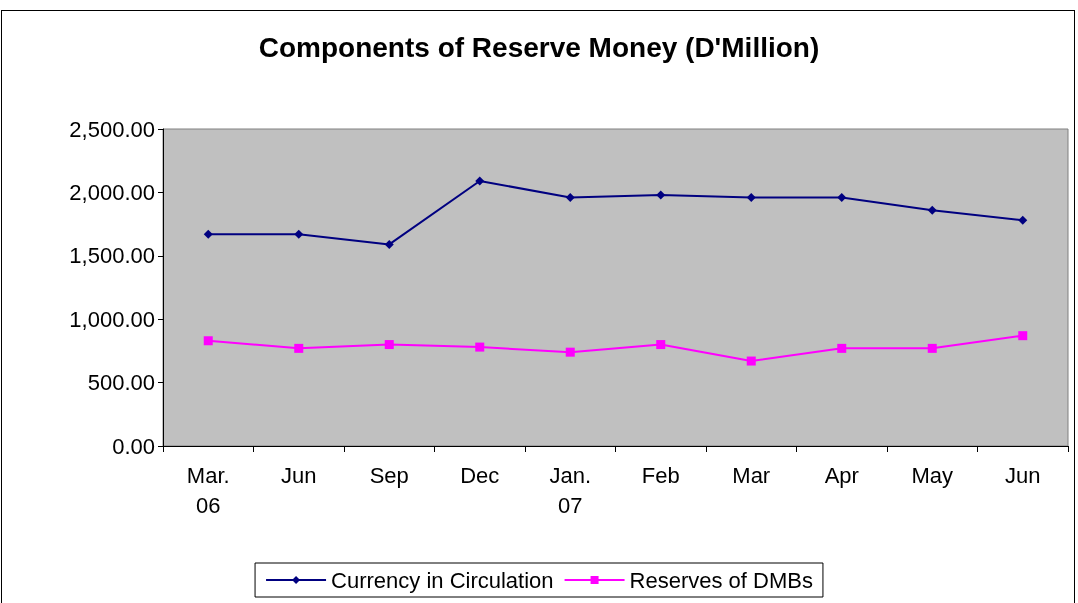 This screenshot has width=1078, height=603. Describe the element at coordinates (442, 580) in the screenshot. I see `legend-label: Currency in Circulation` at that location.